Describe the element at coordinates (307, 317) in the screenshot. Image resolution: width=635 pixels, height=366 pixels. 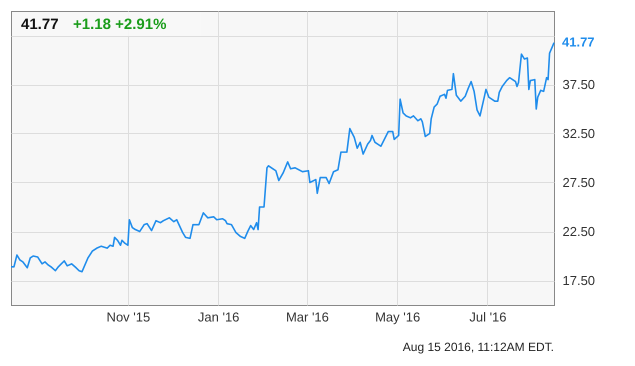
I see `x-tick-label: Mar '16` at that location.